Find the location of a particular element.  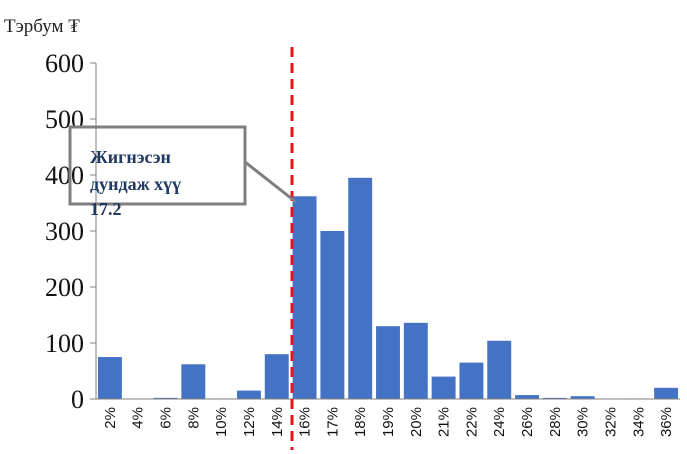

x-tick-label: 8% is located at coordinates (193, 418).